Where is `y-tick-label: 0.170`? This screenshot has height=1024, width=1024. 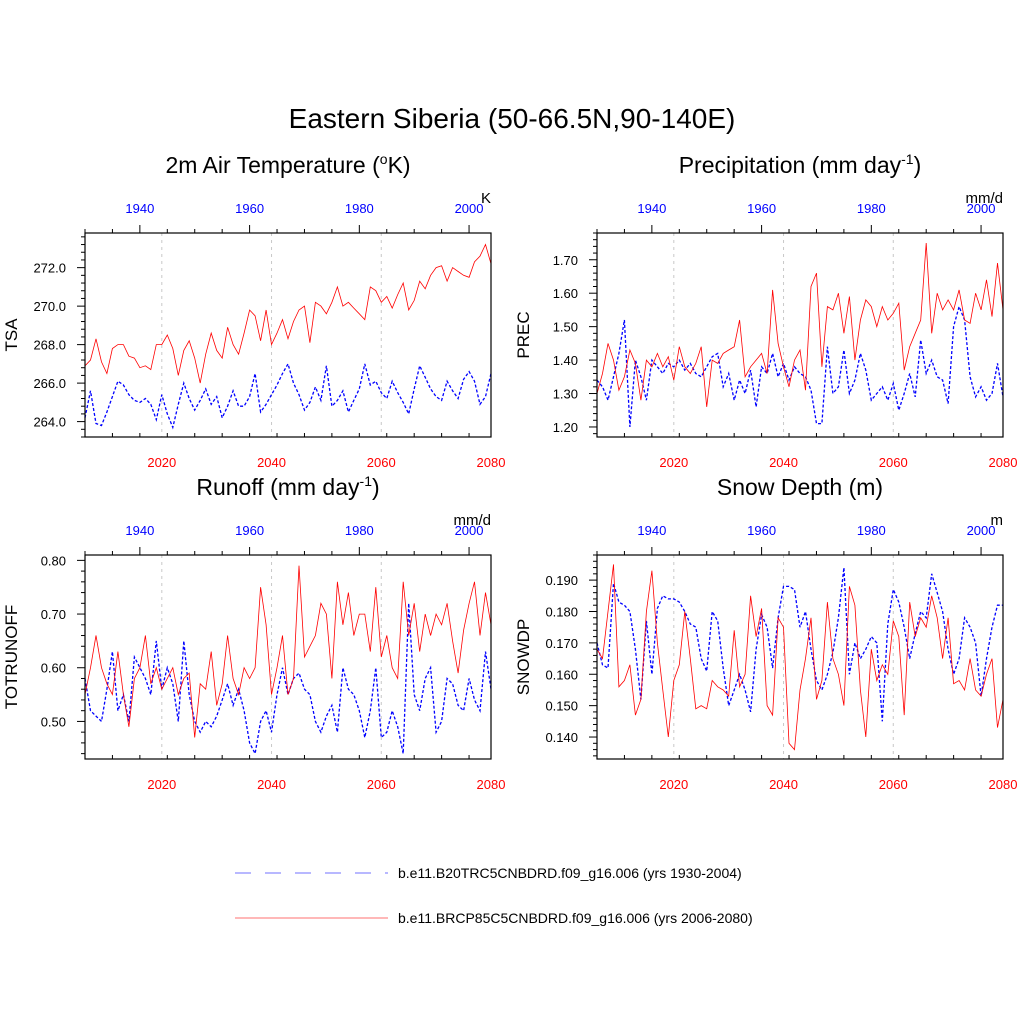
y-tick-label: 0.170 is located at coordinates (561, 643).